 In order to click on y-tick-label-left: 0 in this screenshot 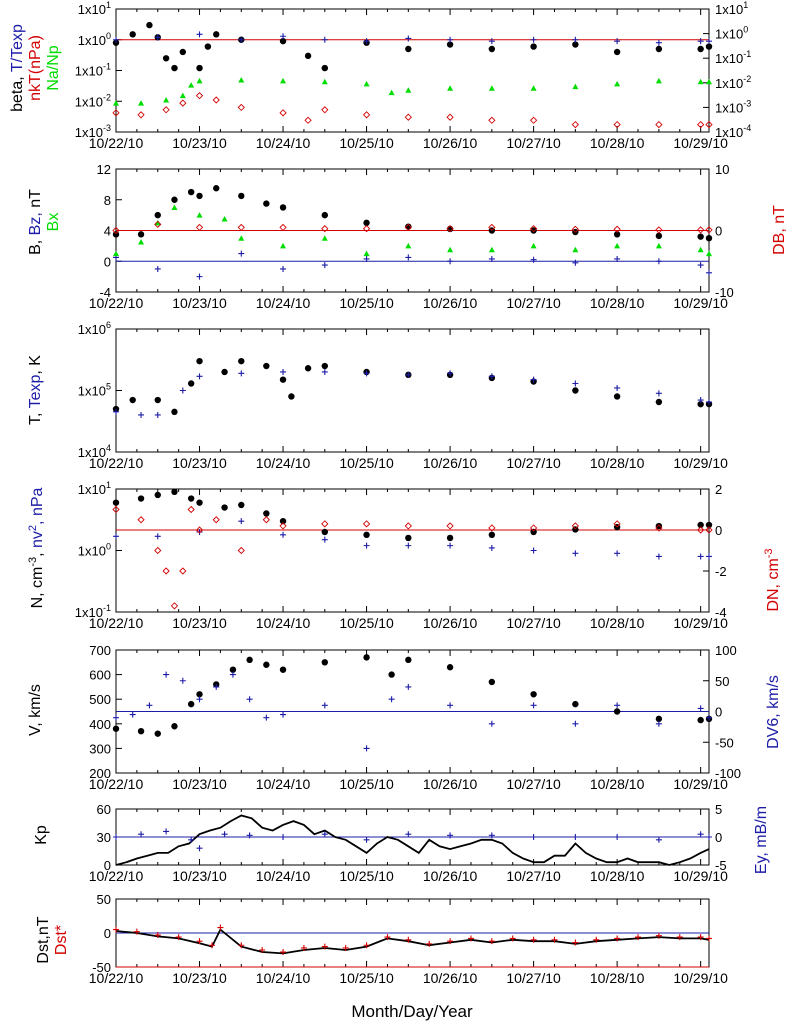, I will do `click(107, 261)`.